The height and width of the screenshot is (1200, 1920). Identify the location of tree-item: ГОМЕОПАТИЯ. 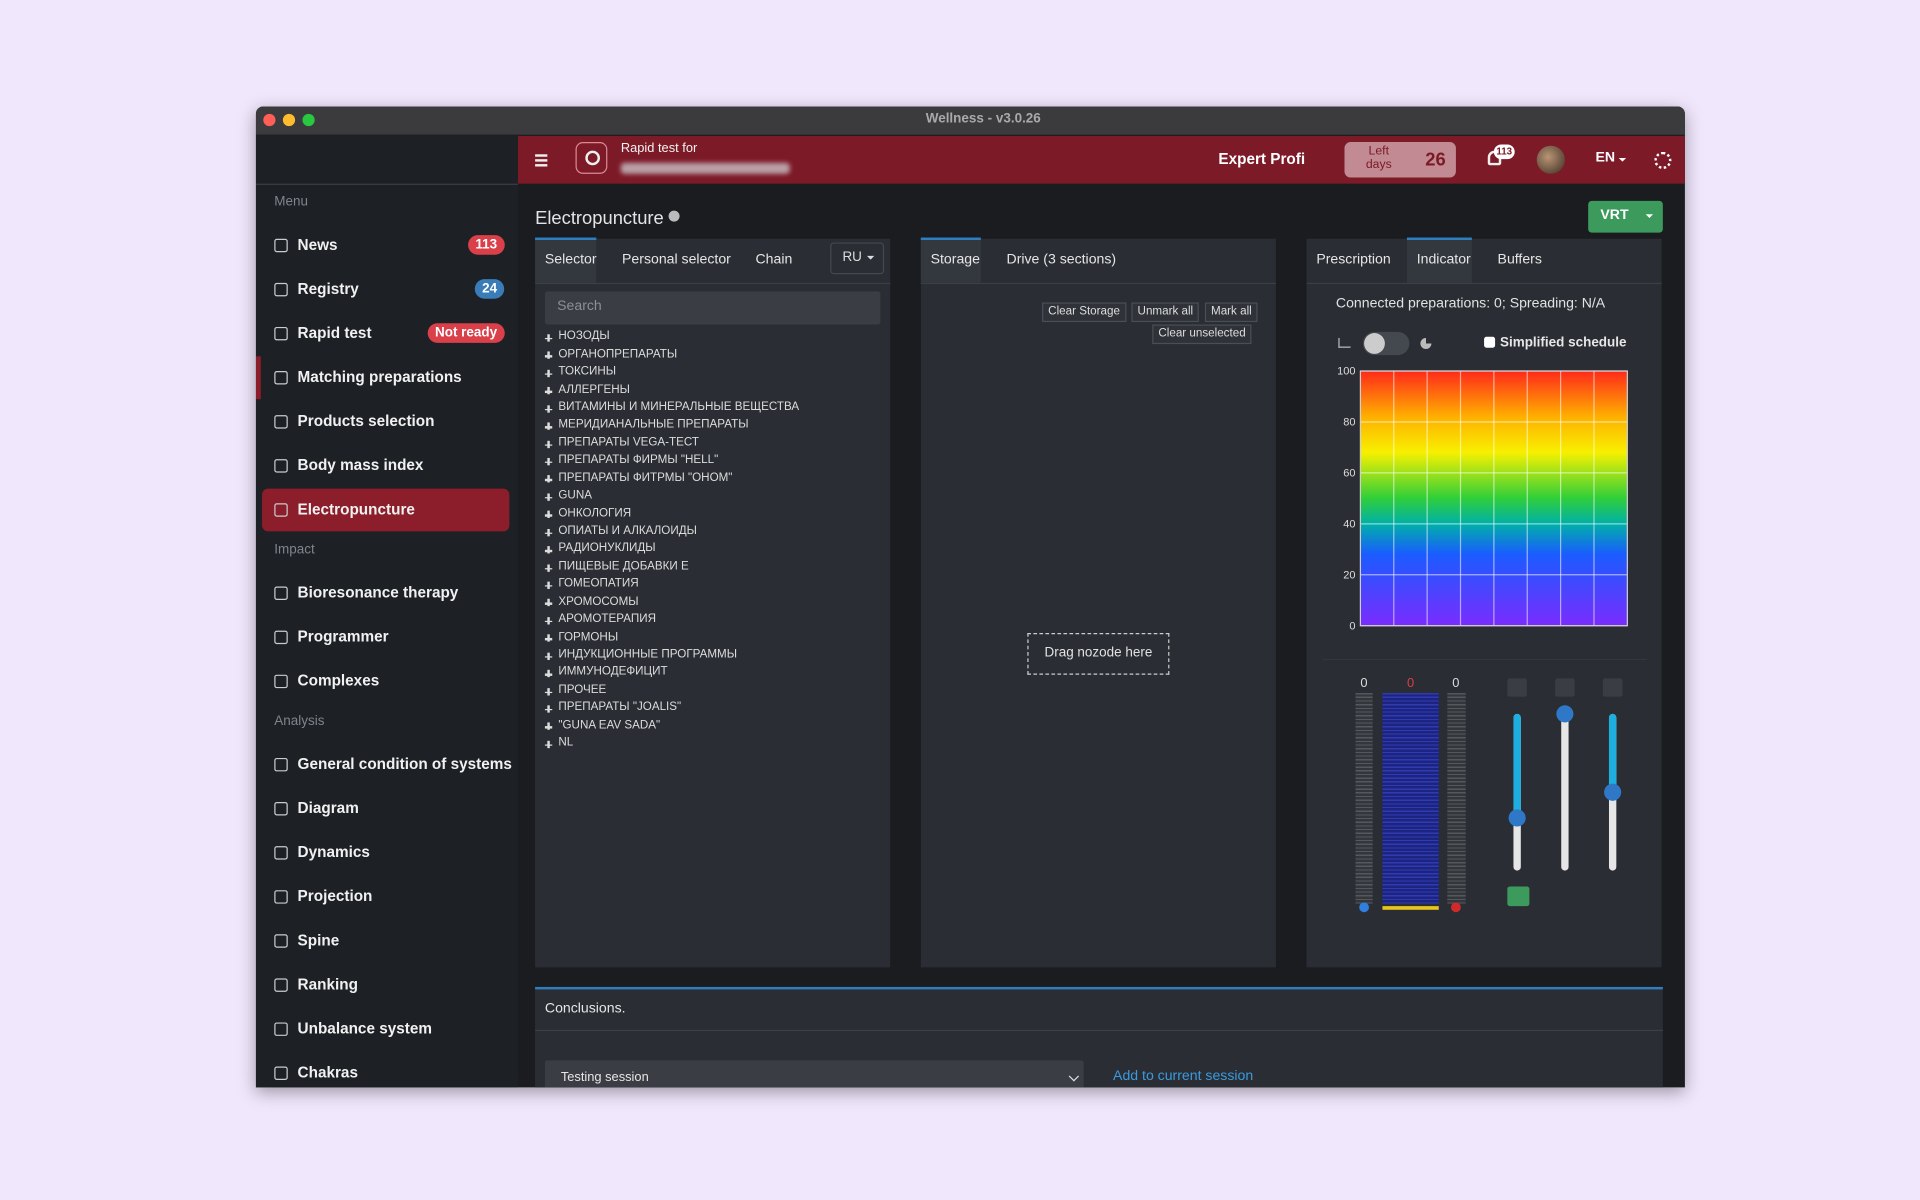
(598, 584).